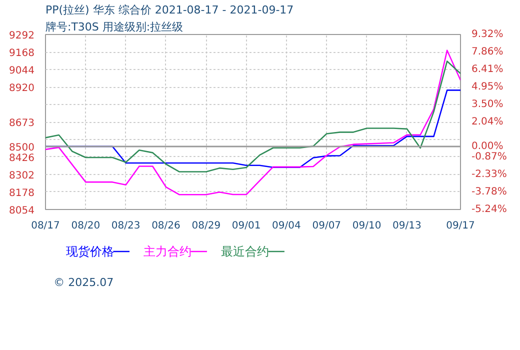 This screenshot has width=520, height=350. What do you see at coordinates (90, 251) in the screenshot?
I see `legend-label: 现货价格` at bounding box center [90, 251].